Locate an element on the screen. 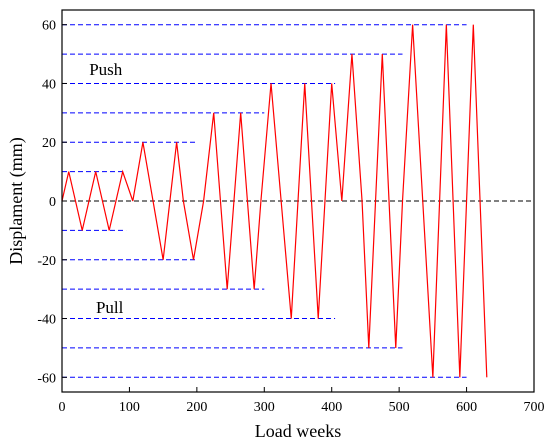 The width and height of the screenshot is (550, 444). x-tick-label: 400 is located at coordinates (331, 407).